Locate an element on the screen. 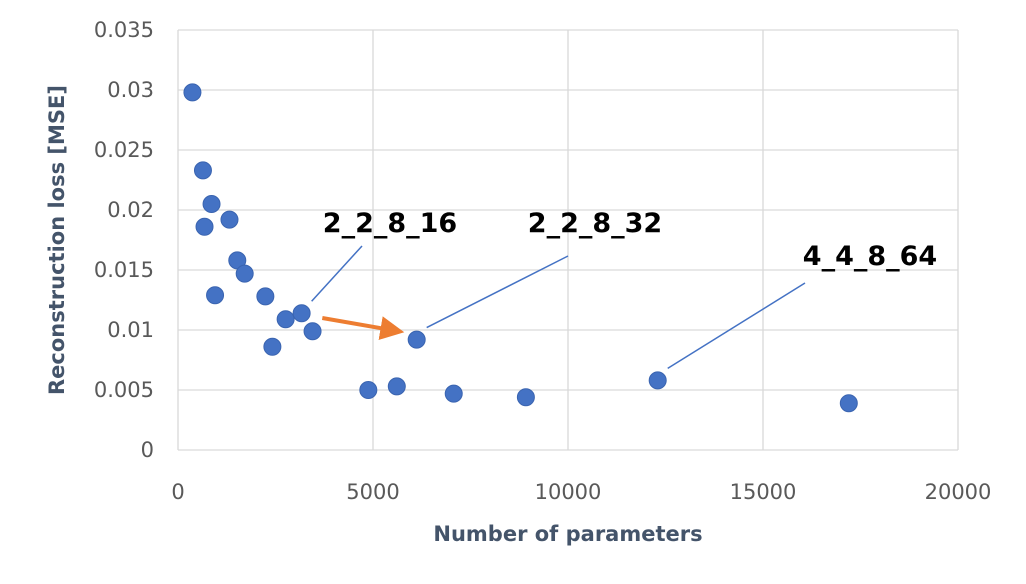 The height and width of the screenshot is (584, 1026). annotation-label: 2_2_8_32 is located at coordinates (595, 223).